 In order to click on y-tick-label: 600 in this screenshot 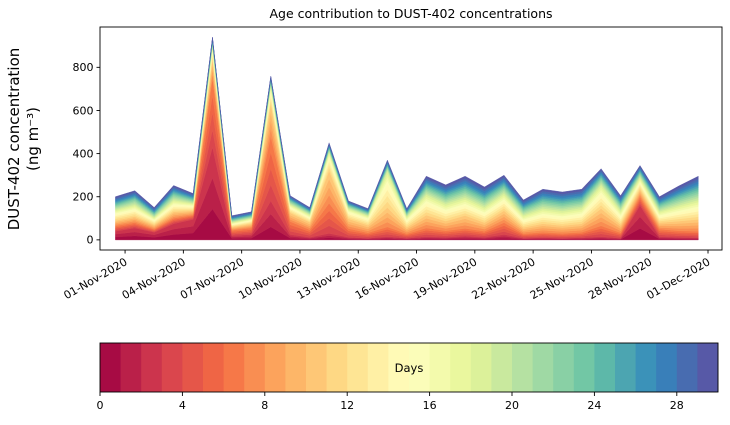, I will do `click(83, 110)`.